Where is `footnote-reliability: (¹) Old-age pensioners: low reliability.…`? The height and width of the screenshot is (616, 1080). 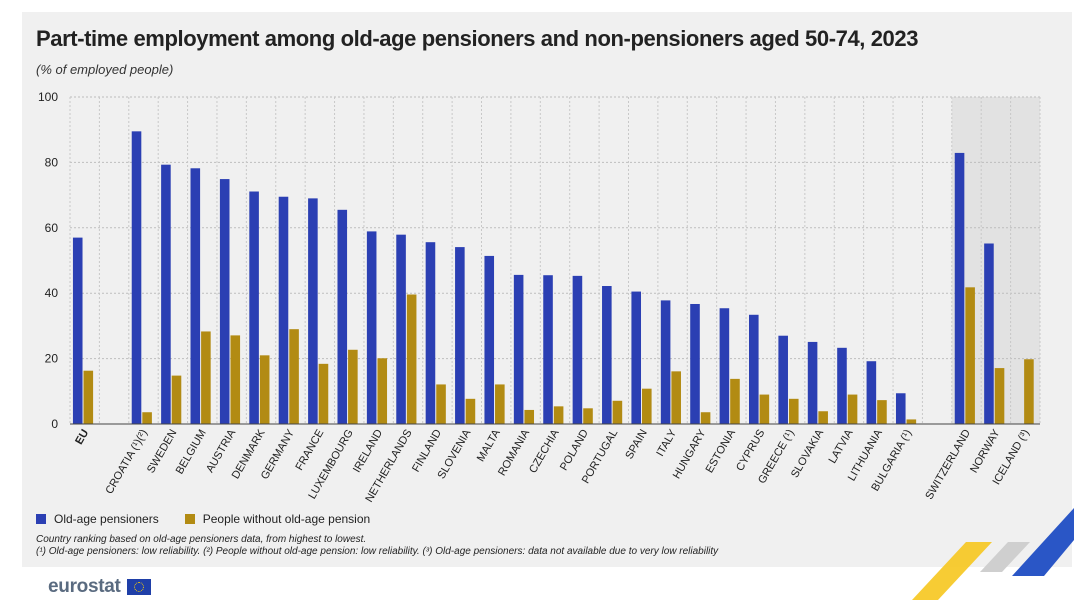 footnote-reliability: (¹) Old-age pensioners: low reliability.… is located at coordinates (377, 551).